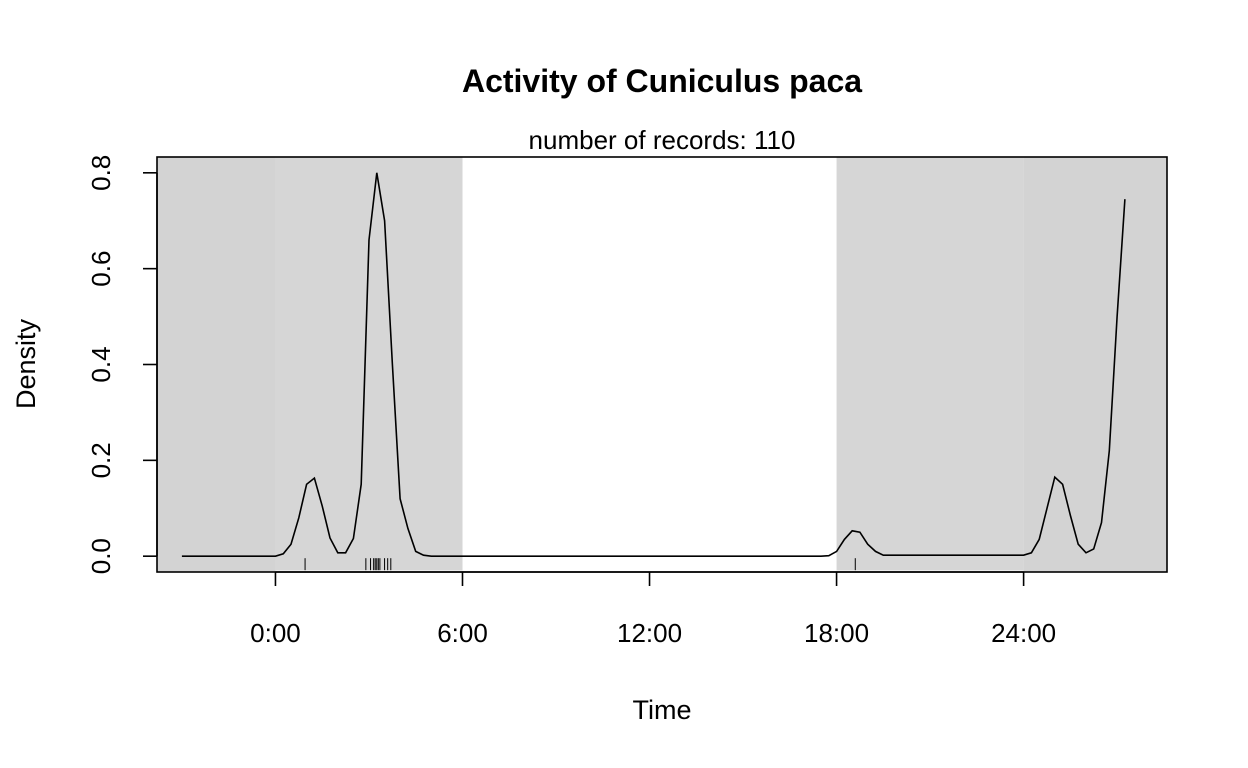 Image resolution: width=1248 pixels, height=768 pixels. I want to click on y-tick-label: 0.2, so click(101, 460).